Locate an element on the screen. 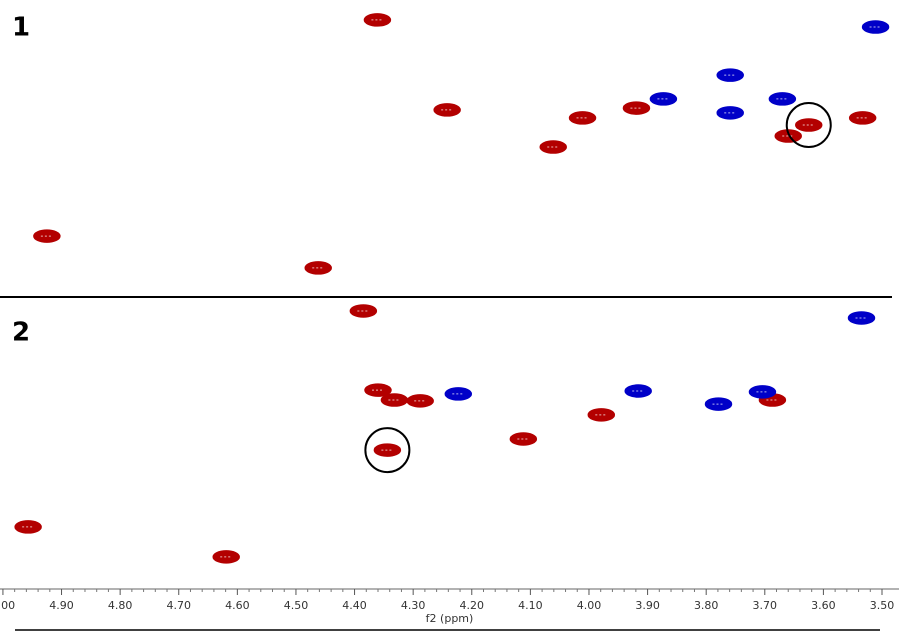  x-tick-label: 3.80 is located at coordinates (706, 605).